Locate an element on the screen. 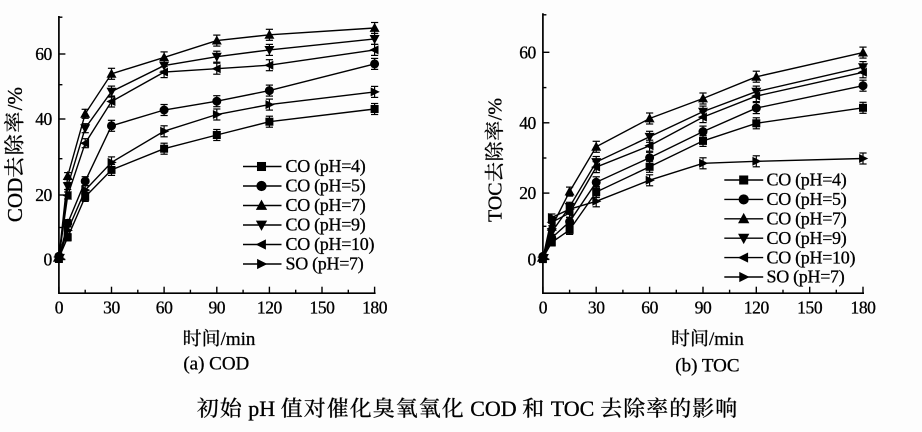 This screenshot has height=432, width=922. svg-text: (b) TOC is located at coordinates (707, 366).